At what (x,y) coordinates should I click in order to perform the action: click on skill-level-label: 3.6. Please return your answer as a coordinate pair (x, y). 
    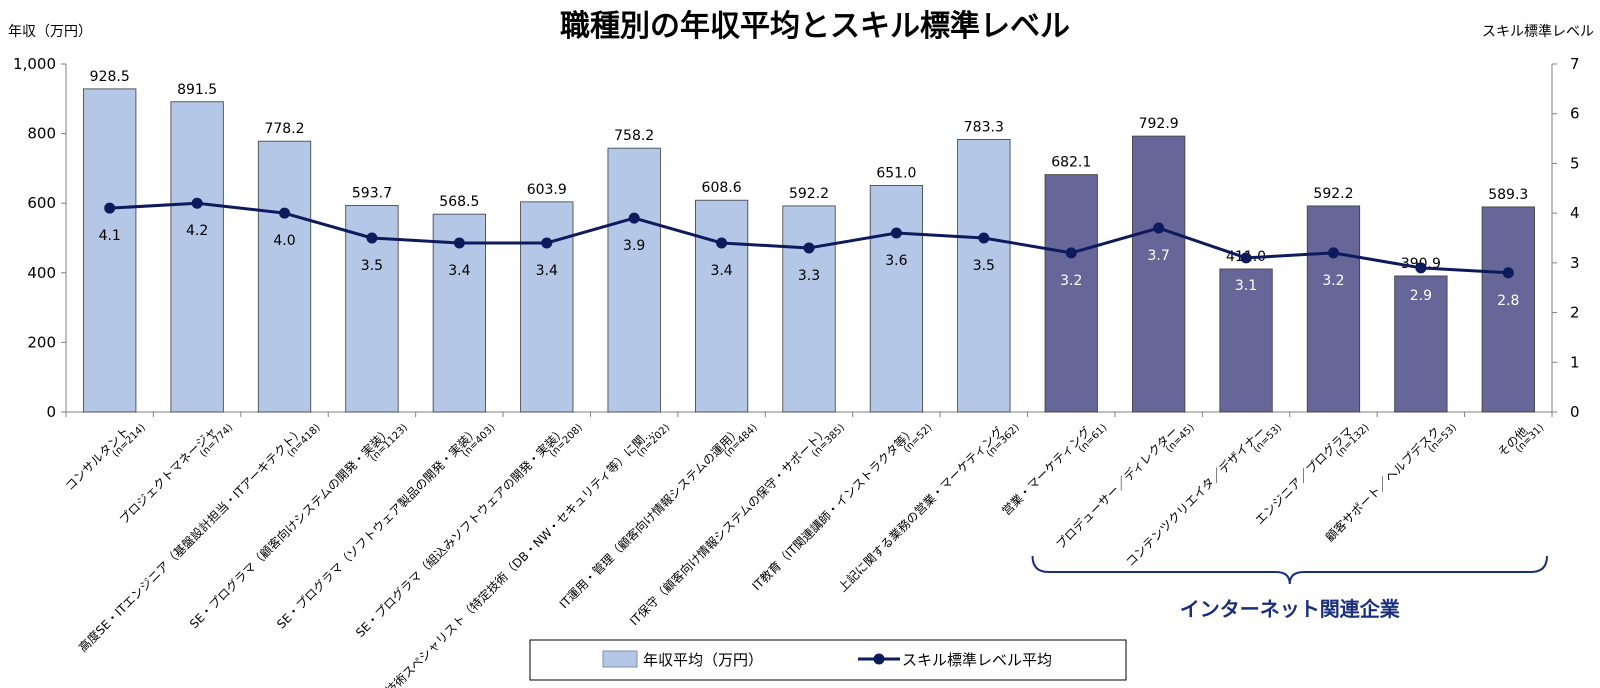
    Looking at the image, I should click on (896, 261).